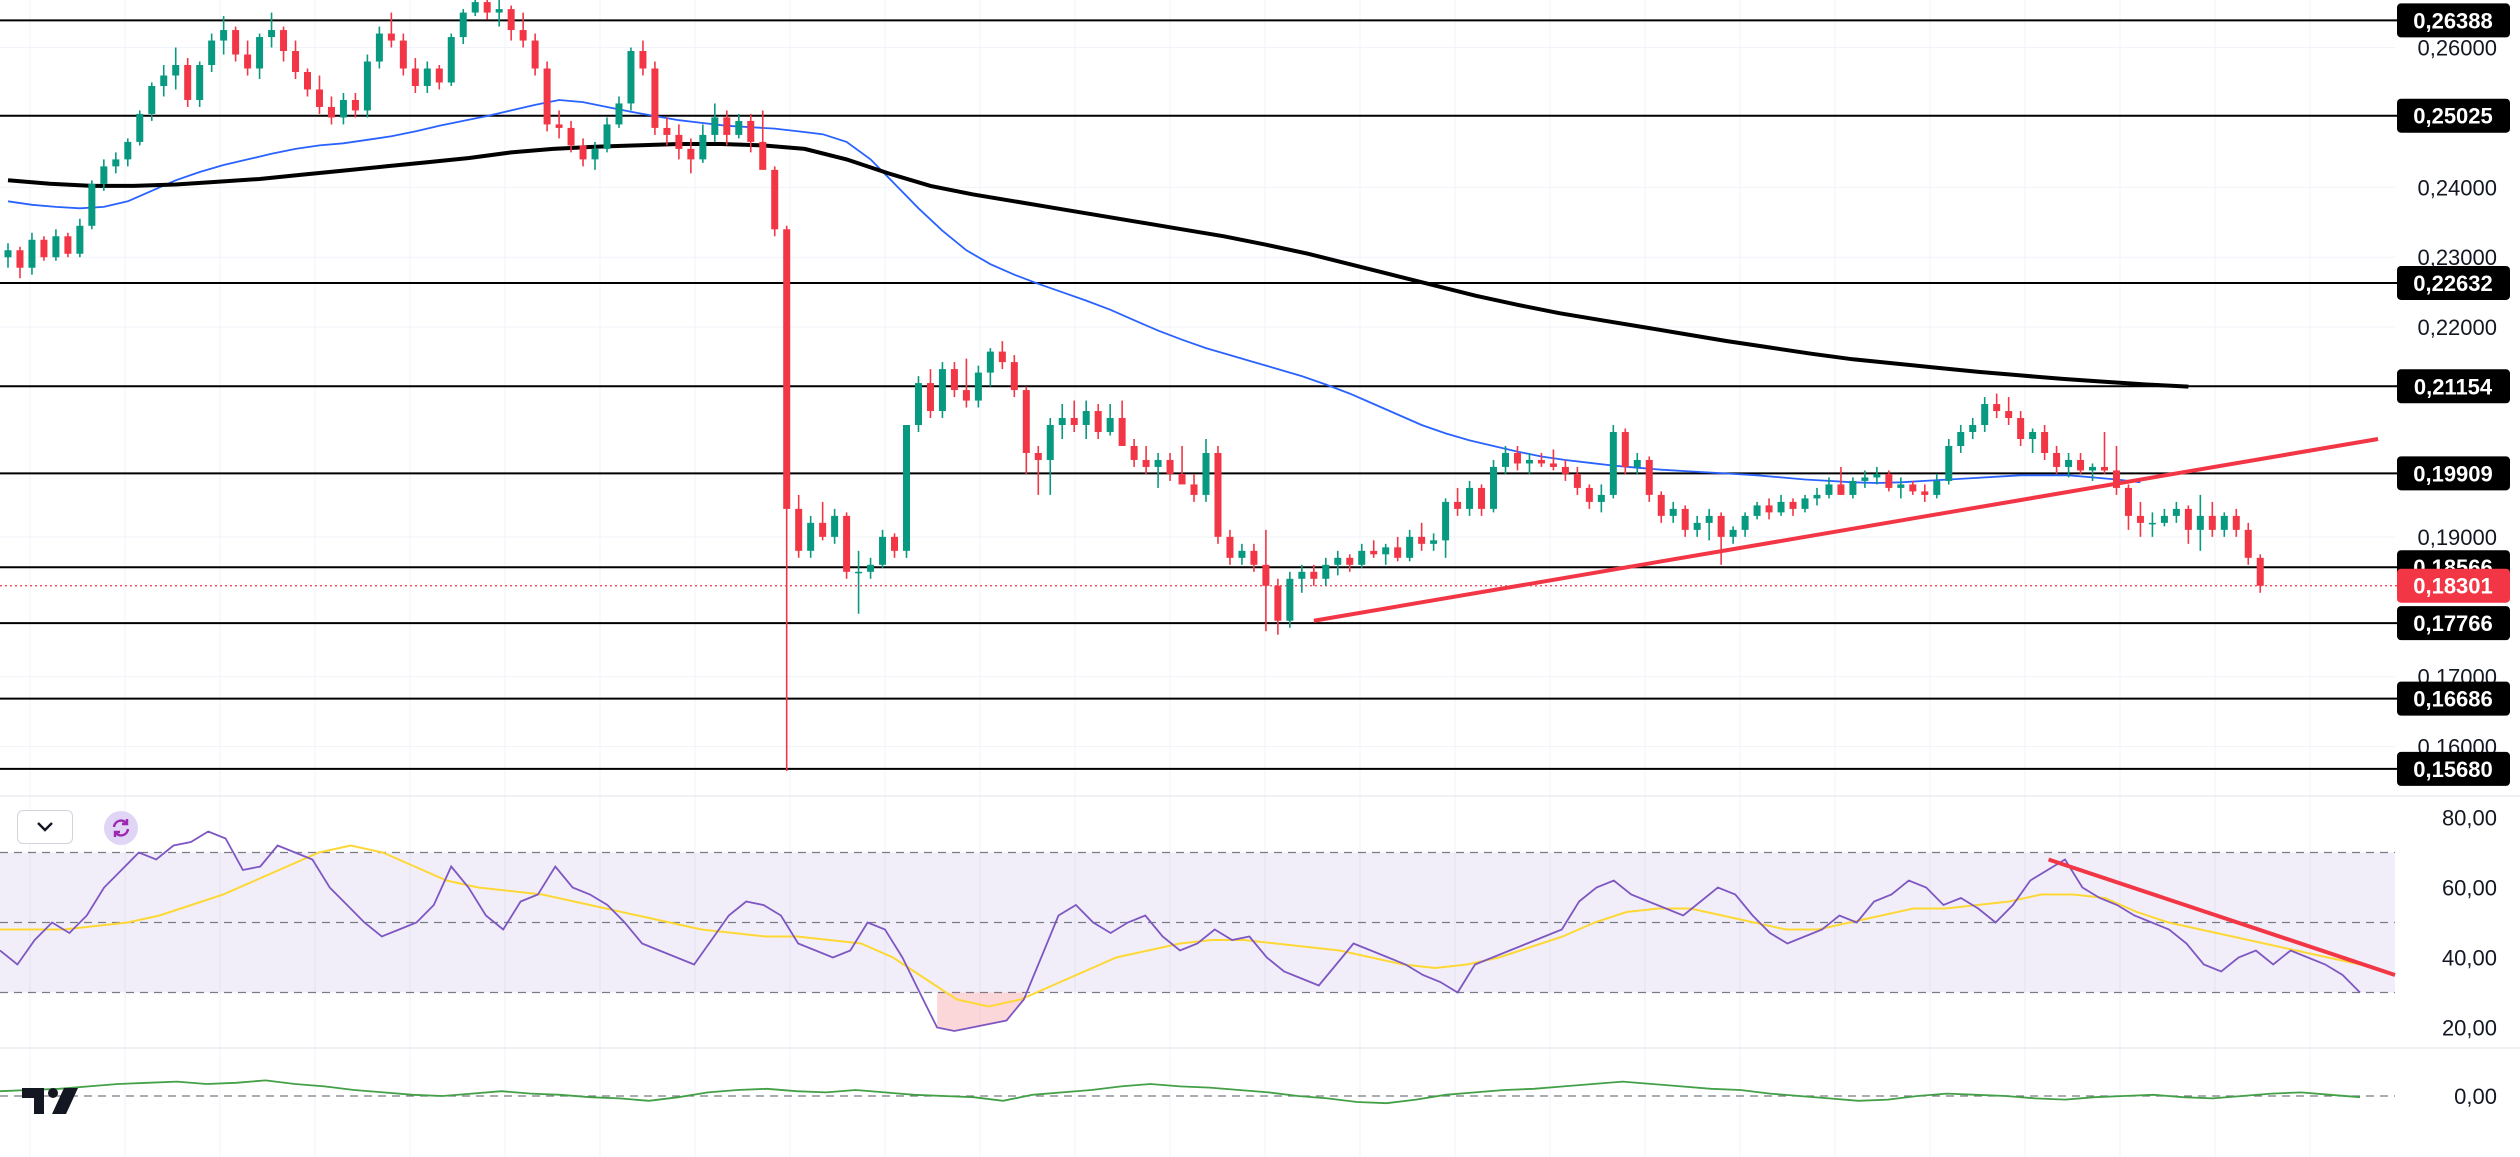 The height and width of the screenshot is (1157, 2520). What do you see at coordinates (45, 827) in the screenshot?
I see `collapse-button` at bounding box center [45, 827].